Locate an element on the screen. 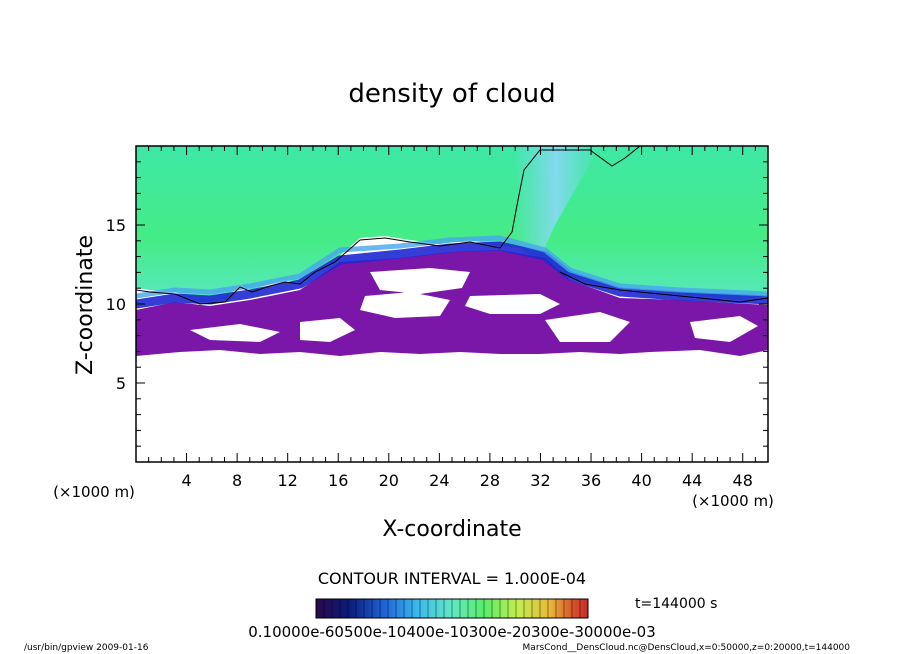  x-tick-label: 16 is located at coordinates (338, 480).